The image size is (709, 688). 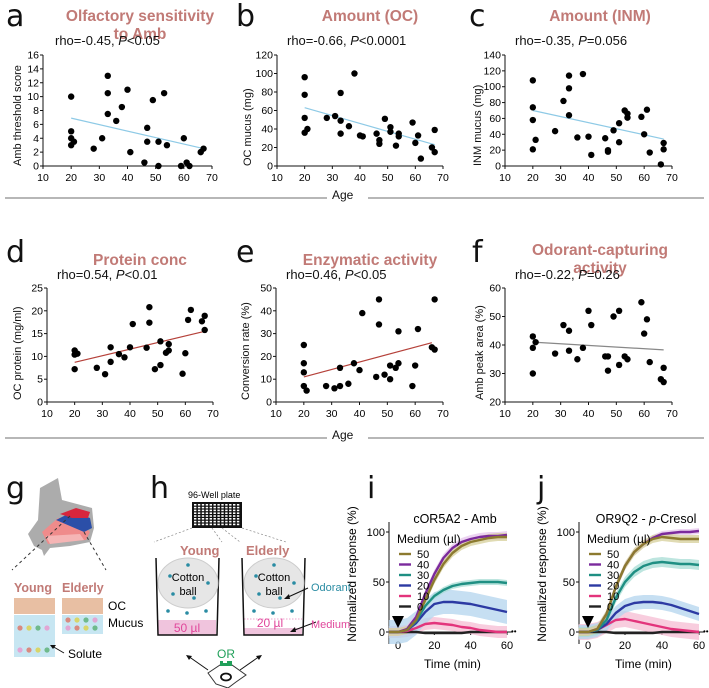 I want to click on y-tick-label: 16, so click(x=33, y=56).